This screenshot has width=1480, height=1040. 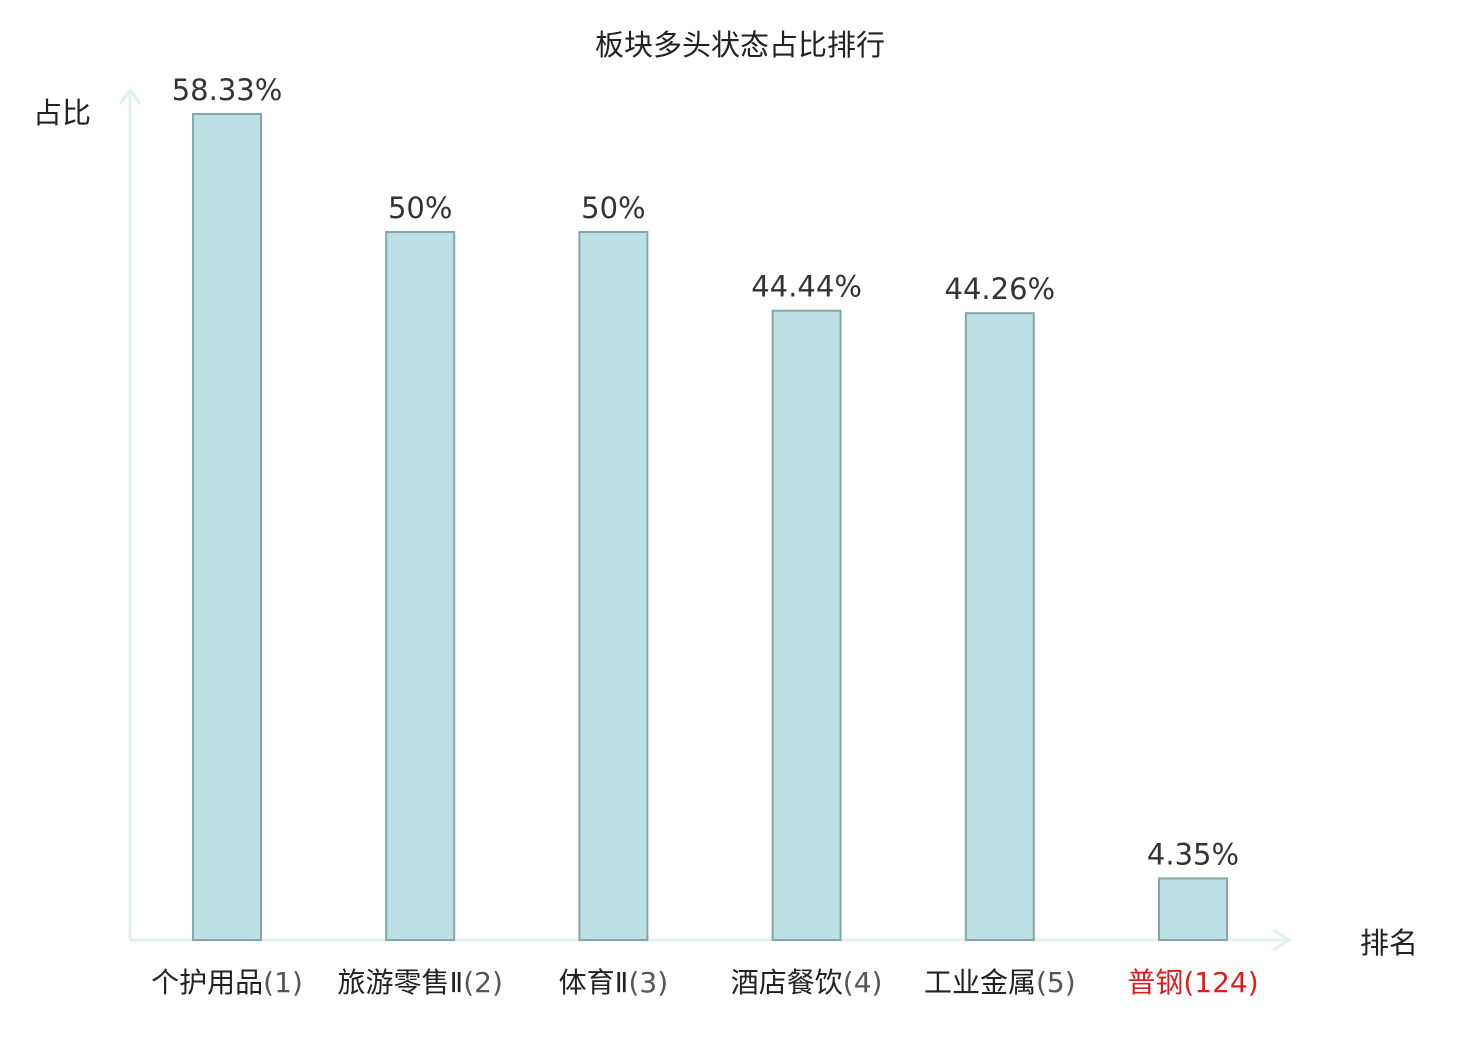 I want to click on category-label-5: 工业金属(5), so click(x=1000, y=982).